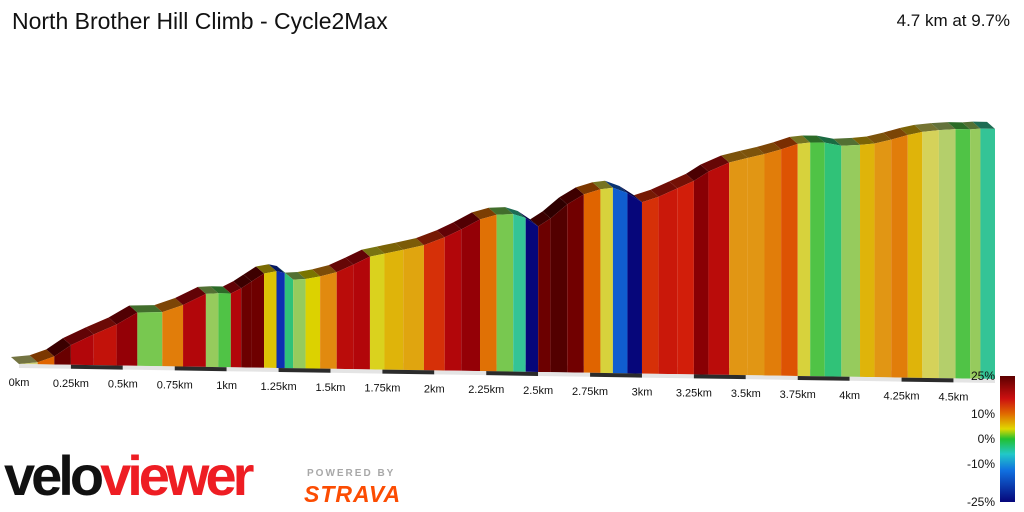  Describe the element at coordinates (177, 475) in the screenshot. I see `logo-viewer: viewer` at that location.